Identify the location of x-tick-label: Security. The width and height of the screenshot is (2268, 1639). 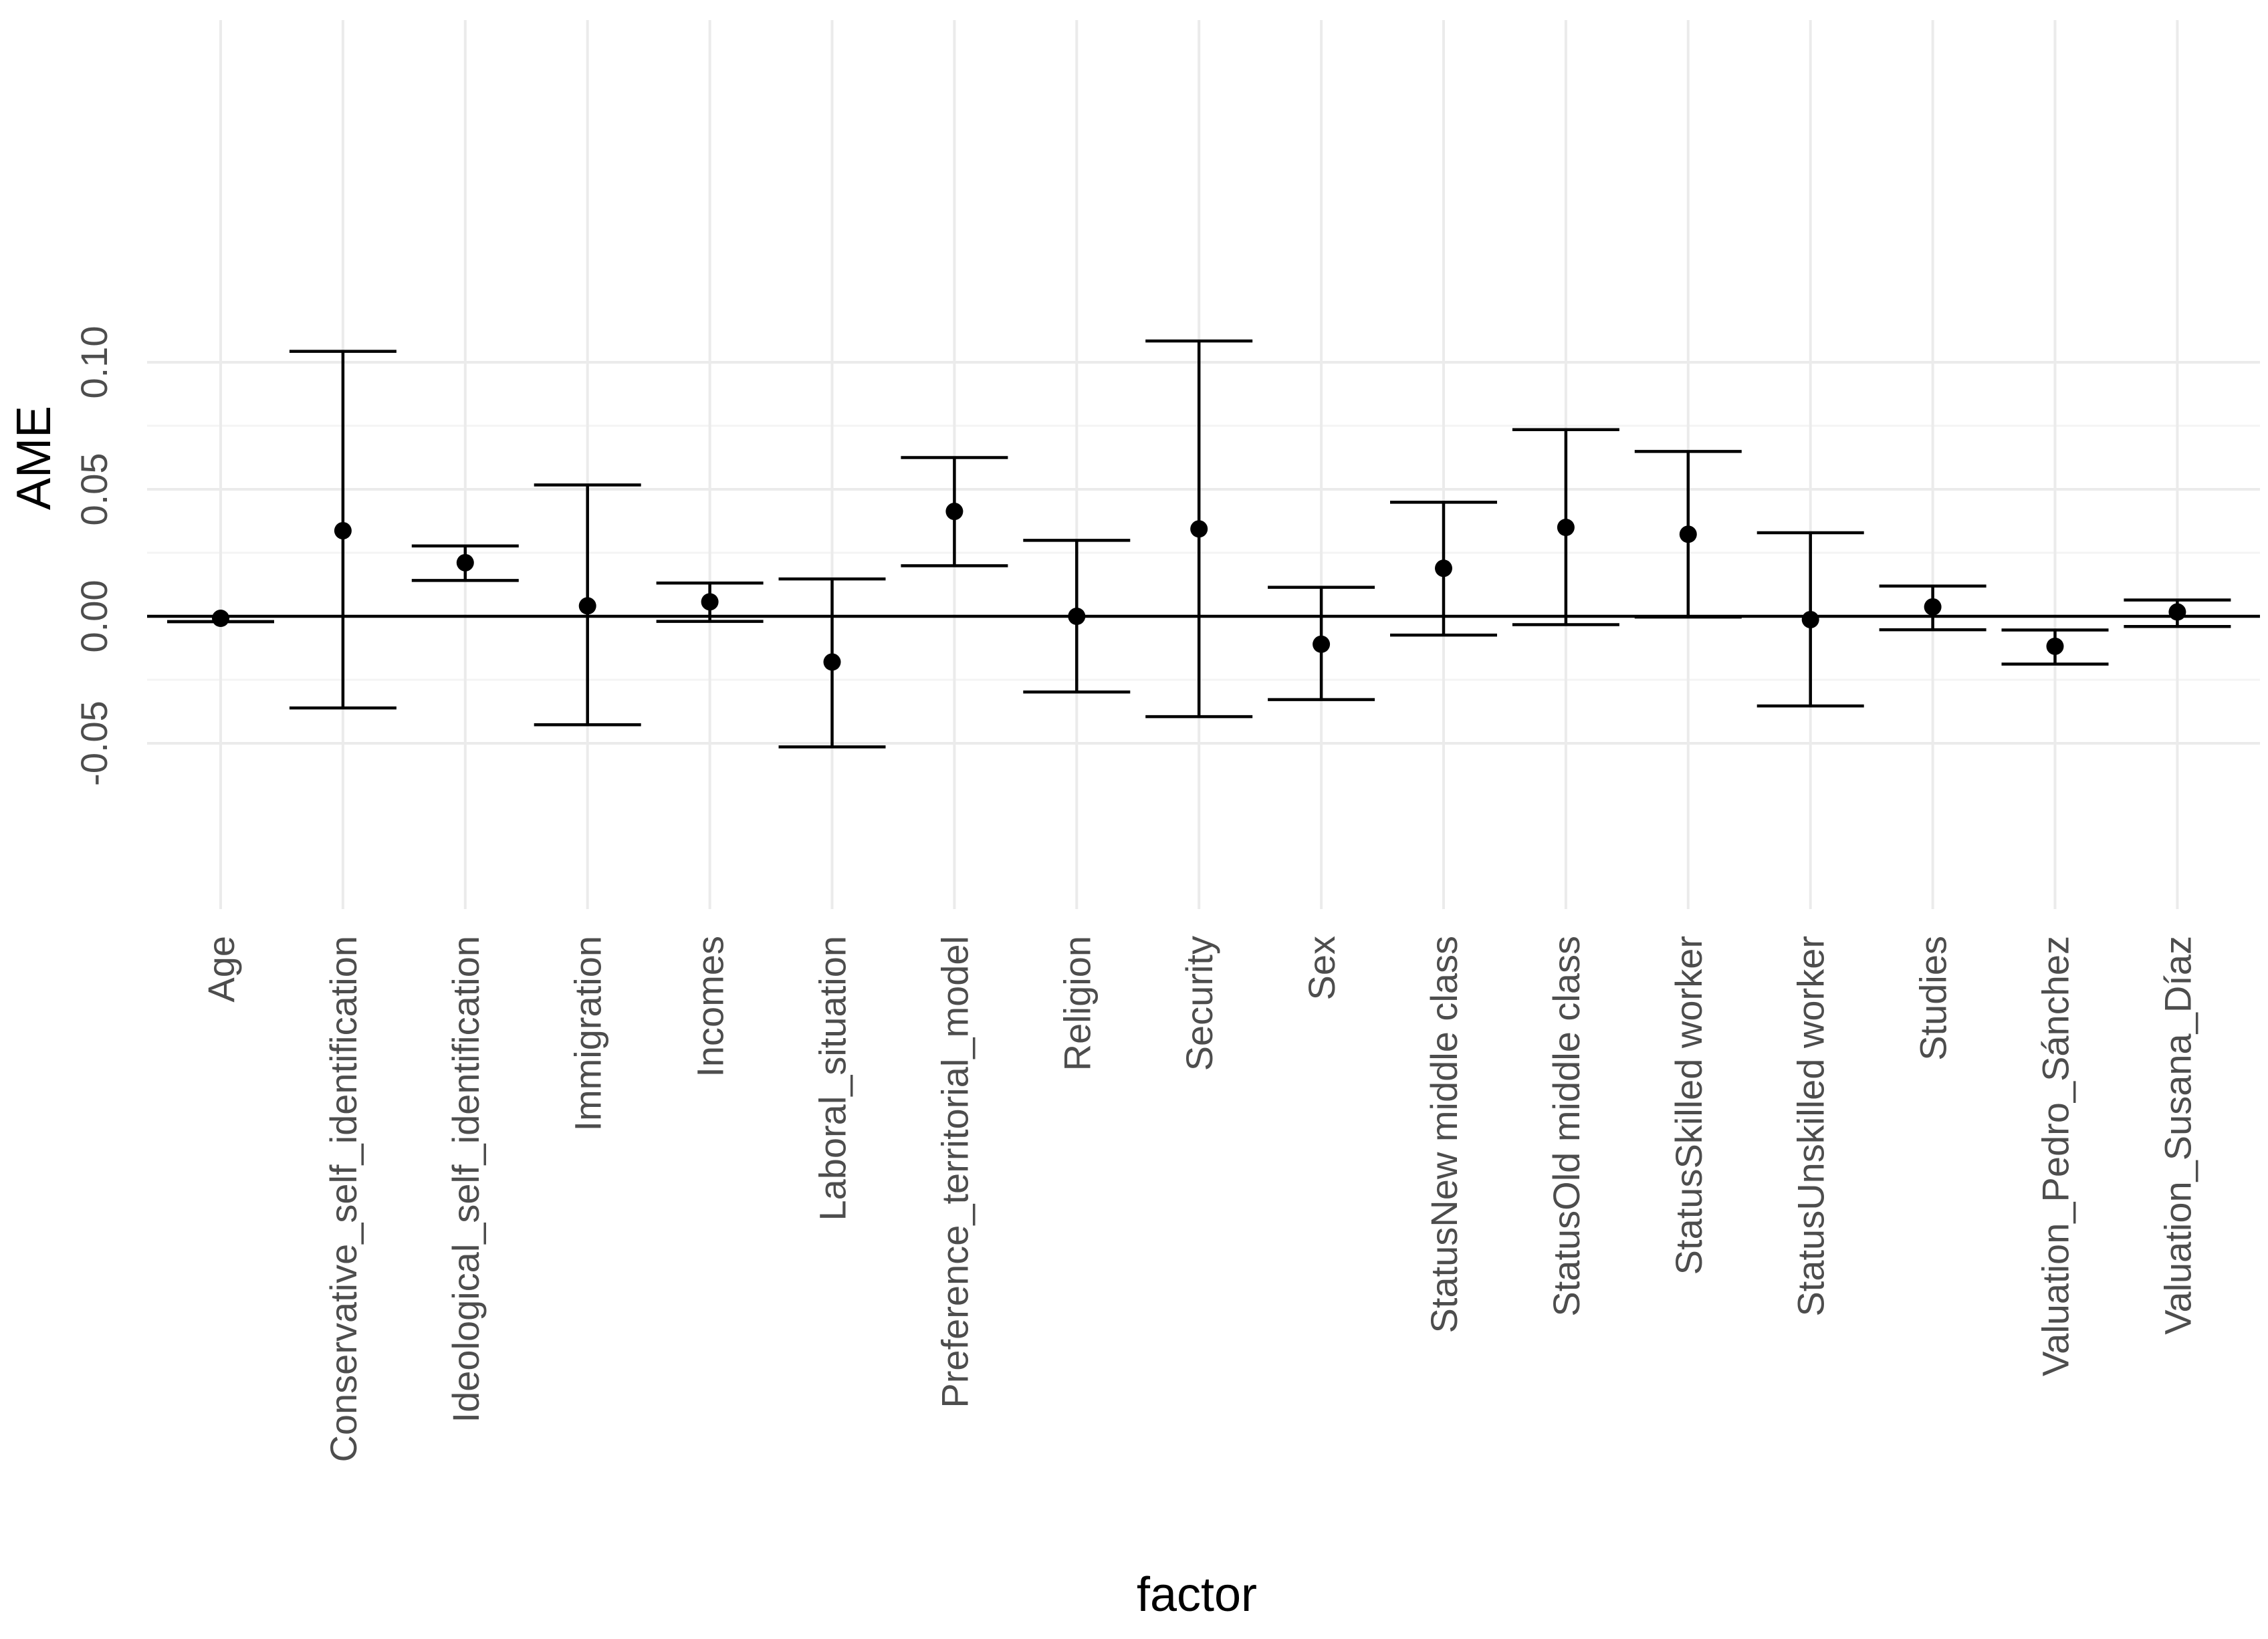
(1199, 1003).